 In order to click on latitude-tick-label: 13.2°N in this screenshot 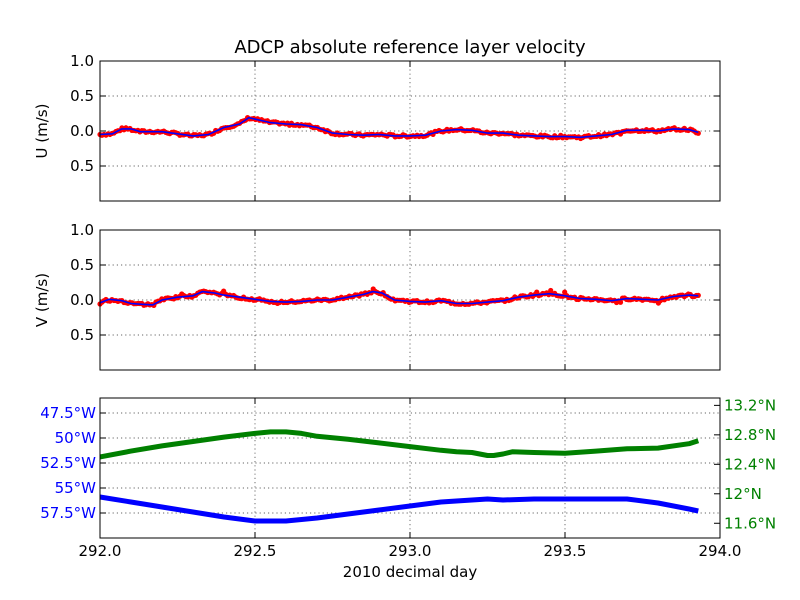, I will do `click(750, 405)`.